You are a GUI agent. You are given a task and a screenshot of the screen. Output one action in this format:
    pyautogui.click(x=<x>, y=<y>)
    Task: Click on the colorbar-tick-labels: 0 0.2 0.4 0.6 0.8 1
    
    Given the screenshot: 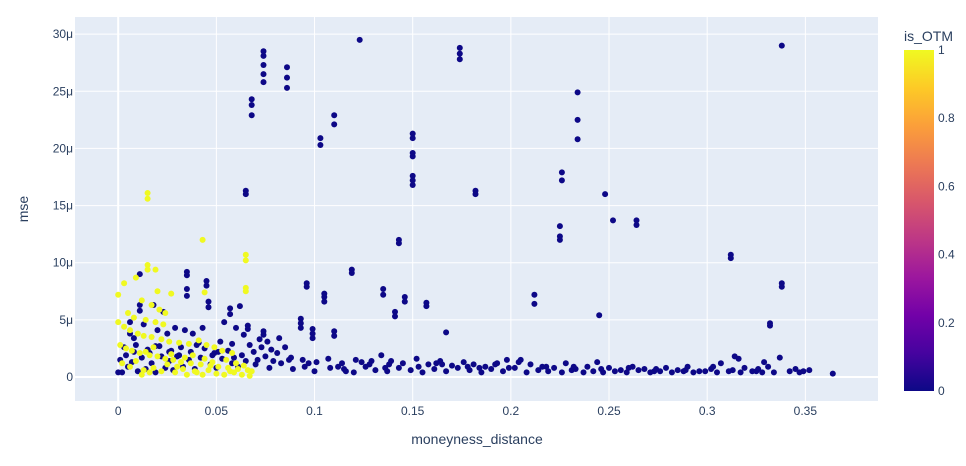 What is the action you would take?
    pyautogui.click(x=946, y=220)
    